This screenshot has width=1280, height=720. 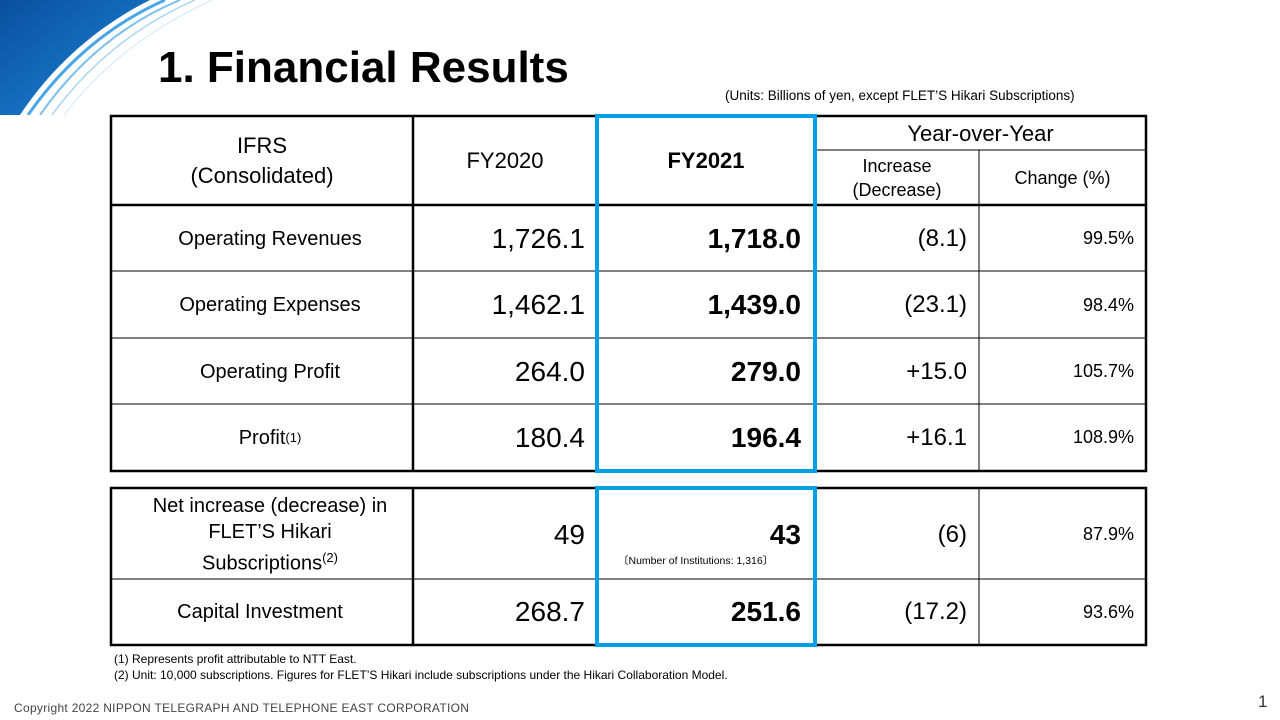 What do you see at coordinates (1062, 178) in the screenshot?
I see `header-change: Change (%)` at bounding box center [1062, 178].